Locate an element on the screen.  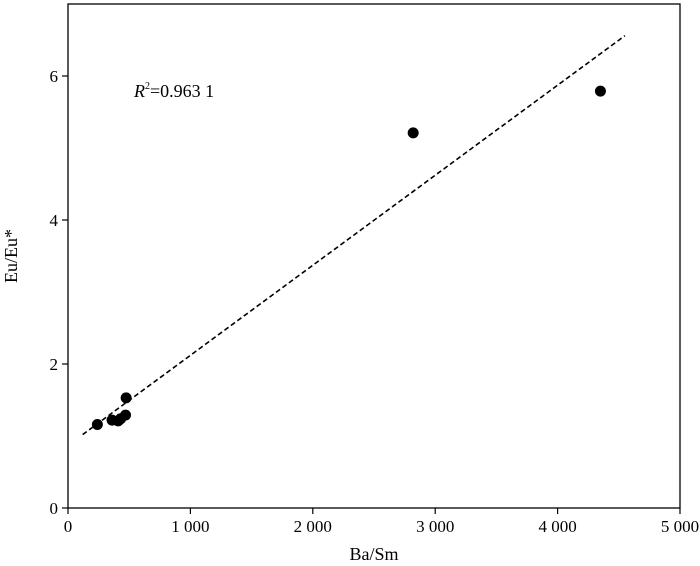
x-tick-label: 2 000 is located at coordinates (313, 526).